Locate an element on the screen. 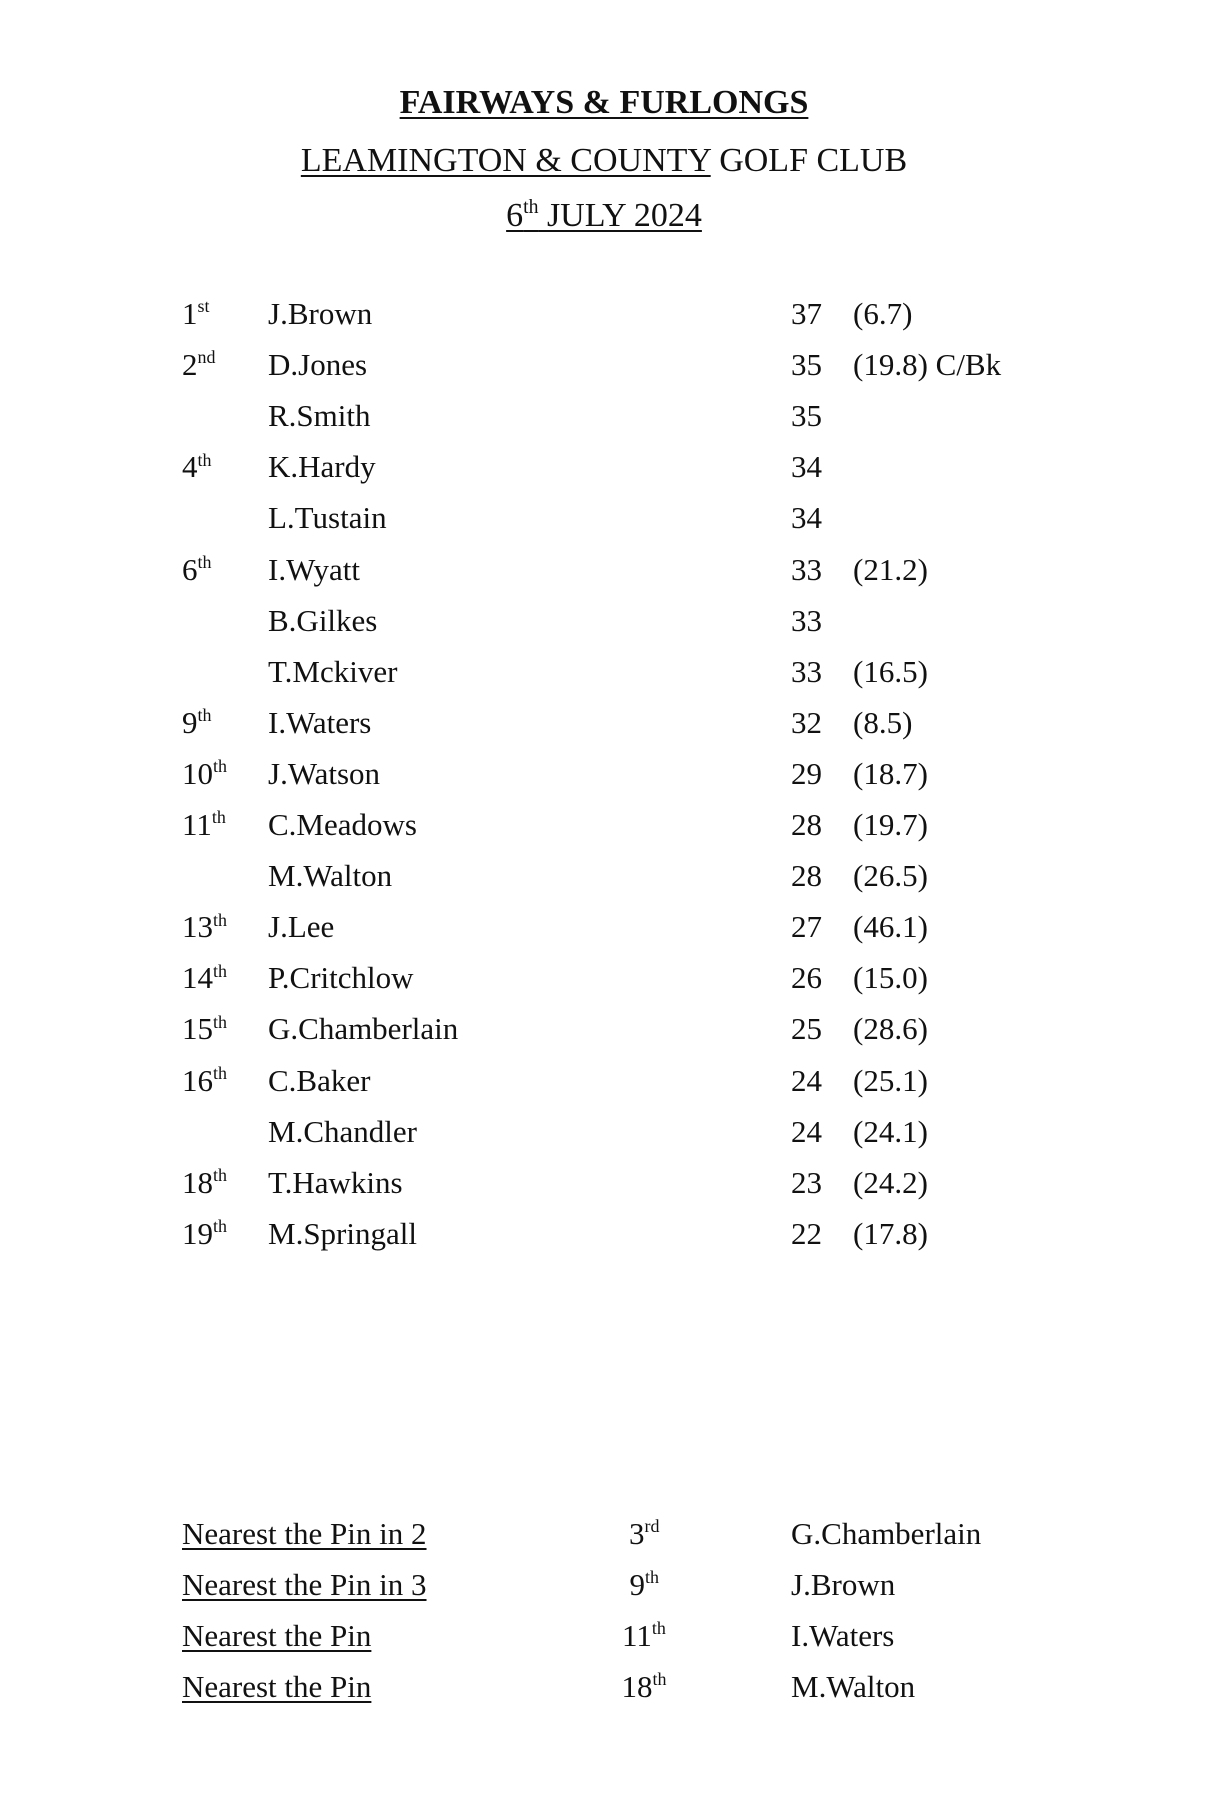  hole-number: 18th is located at coordinates (644, 1686).